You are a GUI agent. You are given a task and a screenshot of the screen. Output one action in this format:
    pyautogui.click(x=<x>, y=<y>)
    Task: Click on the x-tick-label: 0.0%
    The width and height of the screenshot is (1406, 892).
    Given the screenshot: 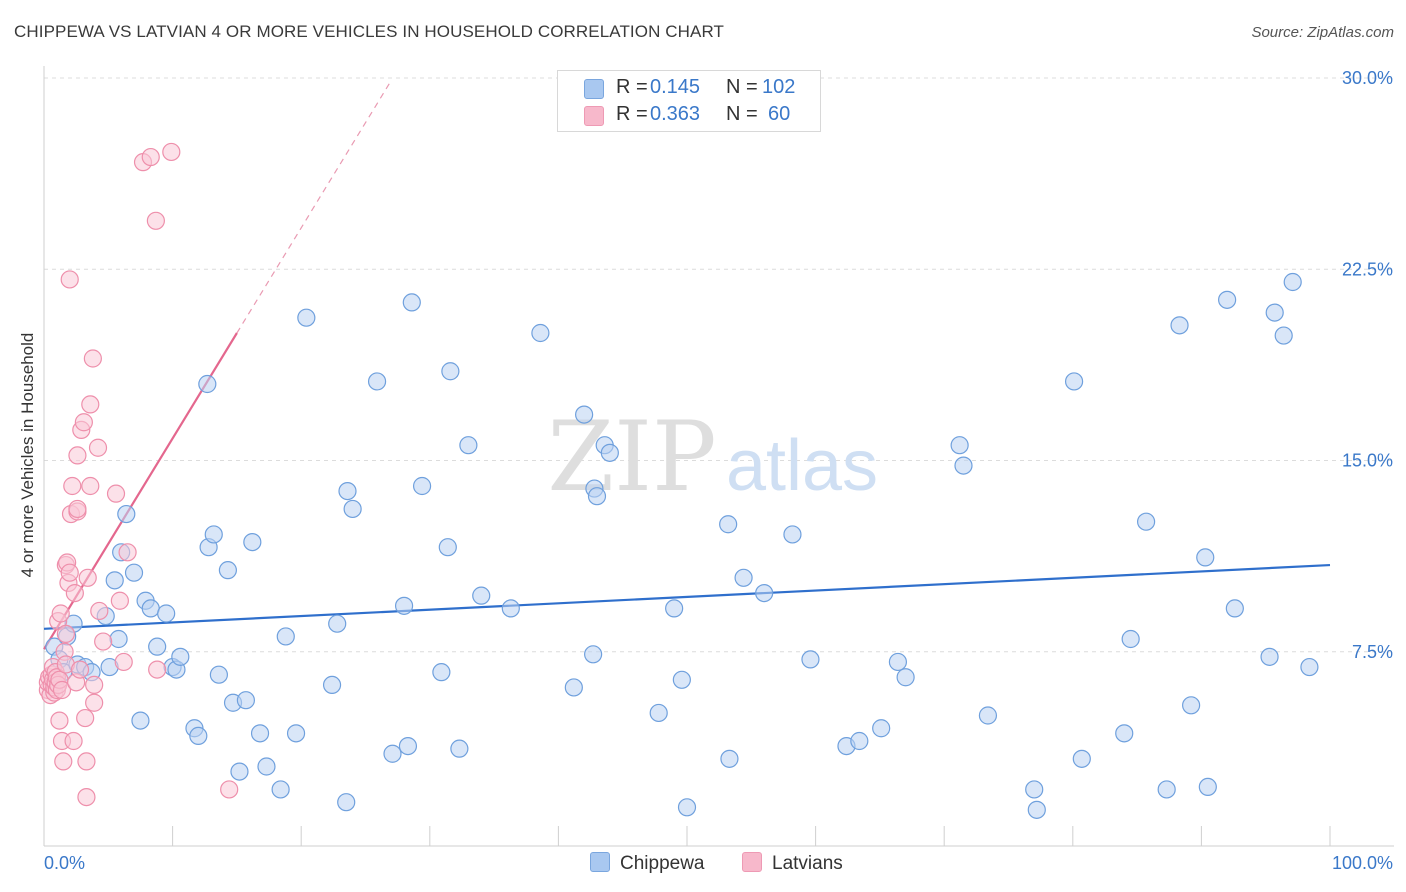 What is the action you would take?
    pyautogui.click(x=64, y=863)
    